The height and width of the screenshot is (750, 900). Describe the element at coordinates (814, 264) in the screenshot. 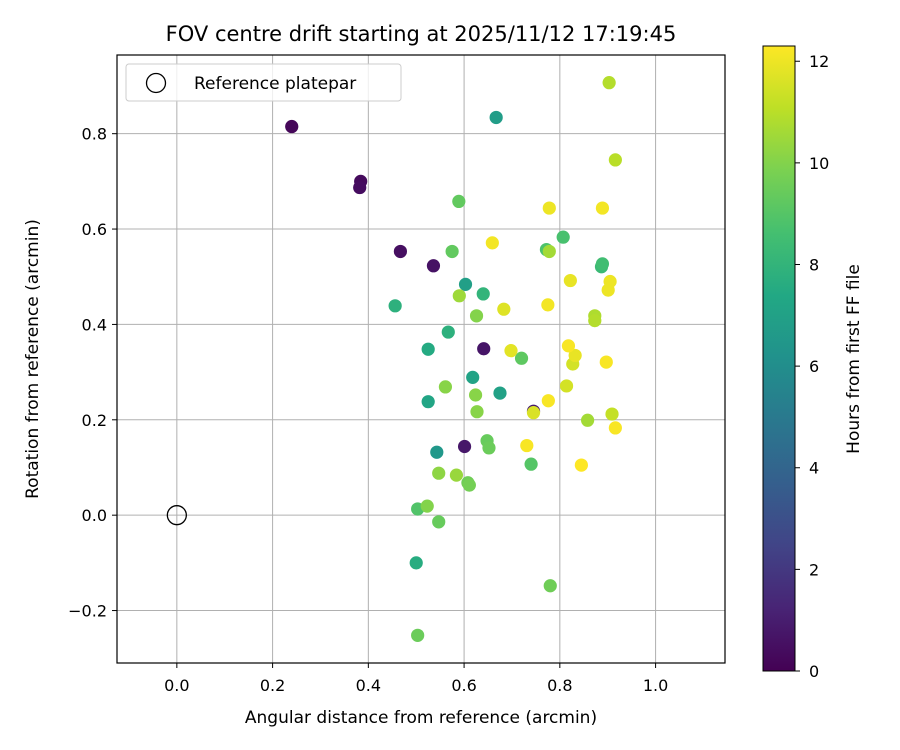

I see `colorbar-tick-label: 8` at that location.